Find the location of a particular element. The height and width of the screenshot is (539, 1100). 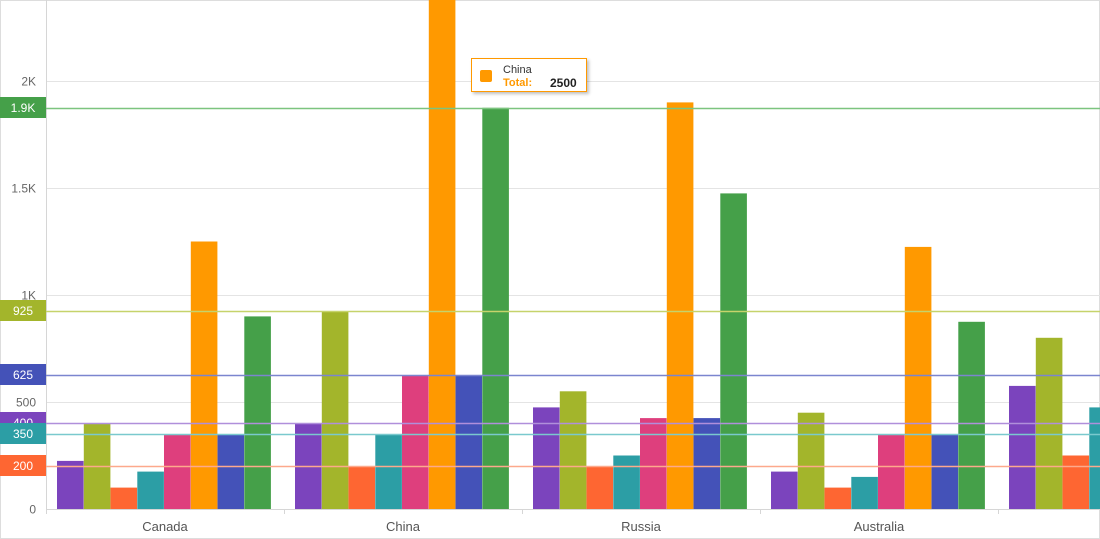

bar-series-2-australia is located at coordinates (811, 460).